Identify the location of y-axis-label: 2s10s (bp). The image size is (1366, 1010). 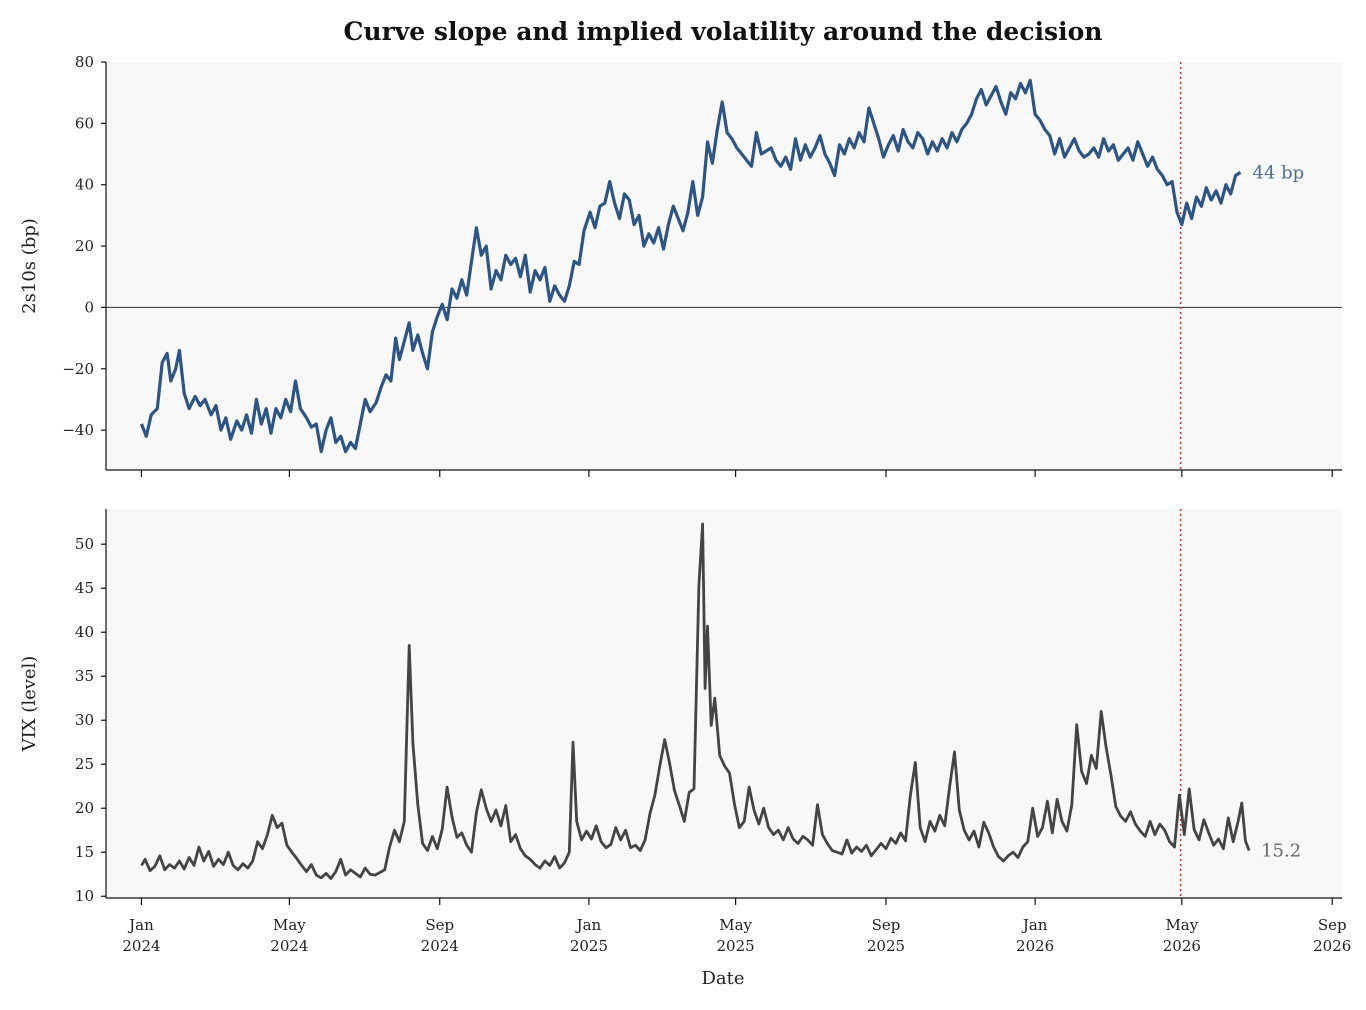
(29, 266).